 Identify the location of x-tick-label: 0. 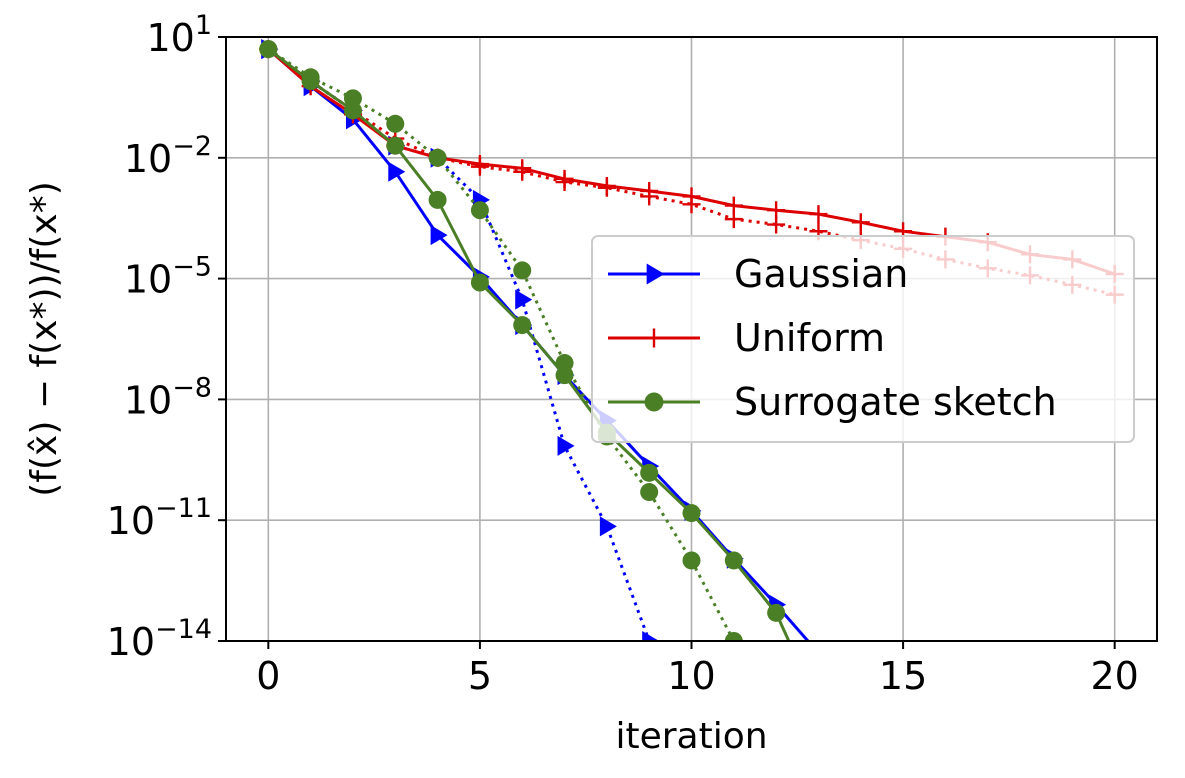
(268, 676).